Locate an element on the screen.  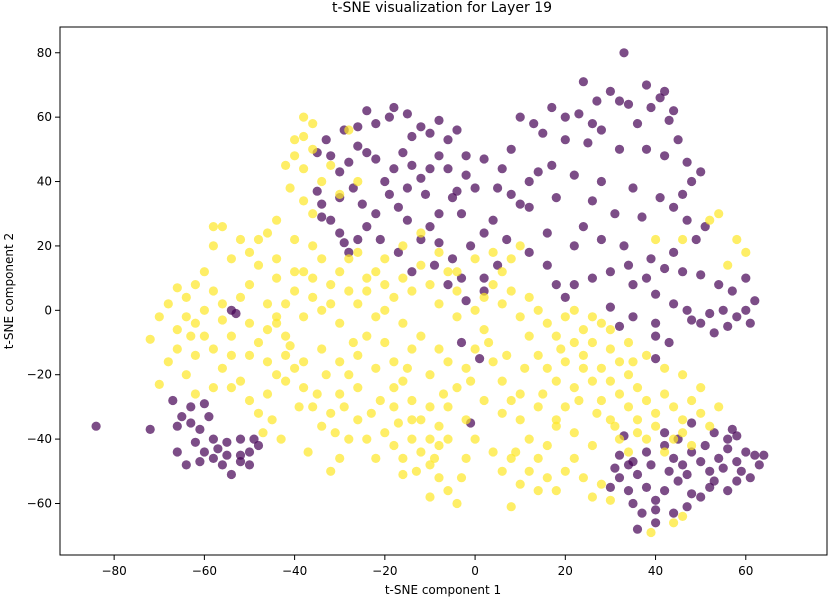
y-tick-label-4: 20 is located at coordinates (44, 246).